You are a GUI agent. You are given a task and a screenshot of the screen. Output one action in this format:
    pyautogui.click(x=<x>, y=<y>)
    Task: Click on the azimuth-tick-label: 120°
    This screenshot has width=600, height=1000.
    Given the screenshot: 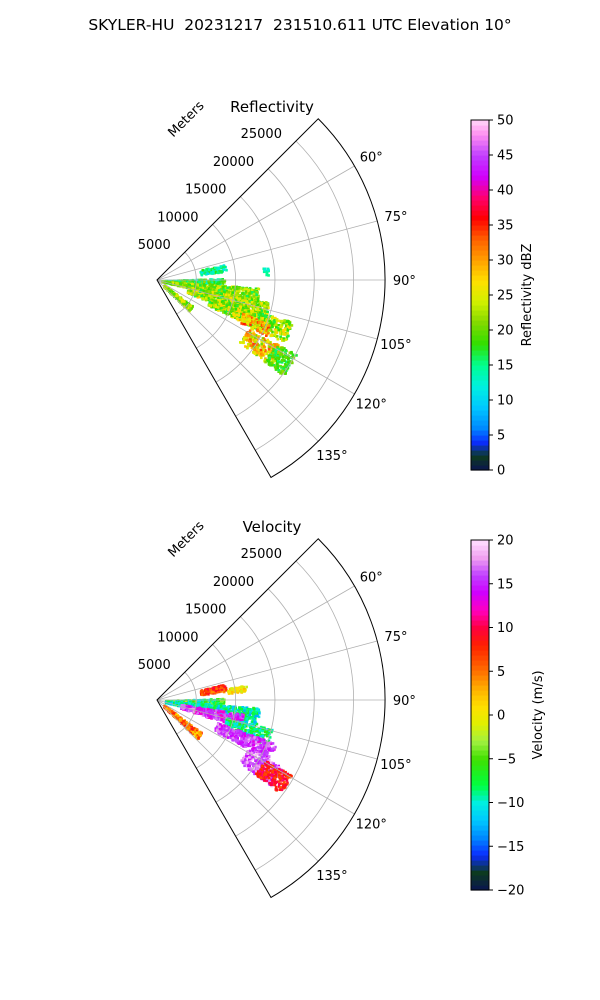 What is the action you would take?
    pyautogui.click(x=371, y=405)
    